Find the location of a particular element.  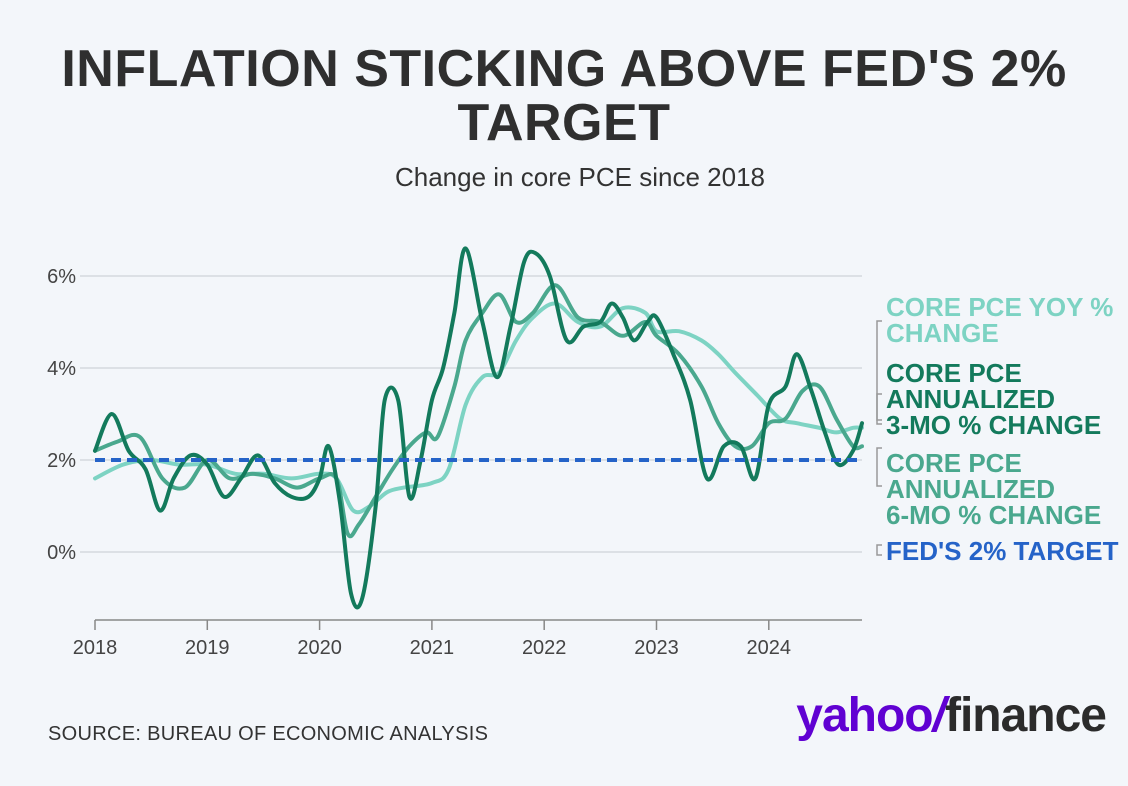

x-tick-label-2018: 2018 is located at coordinates (95, 648).